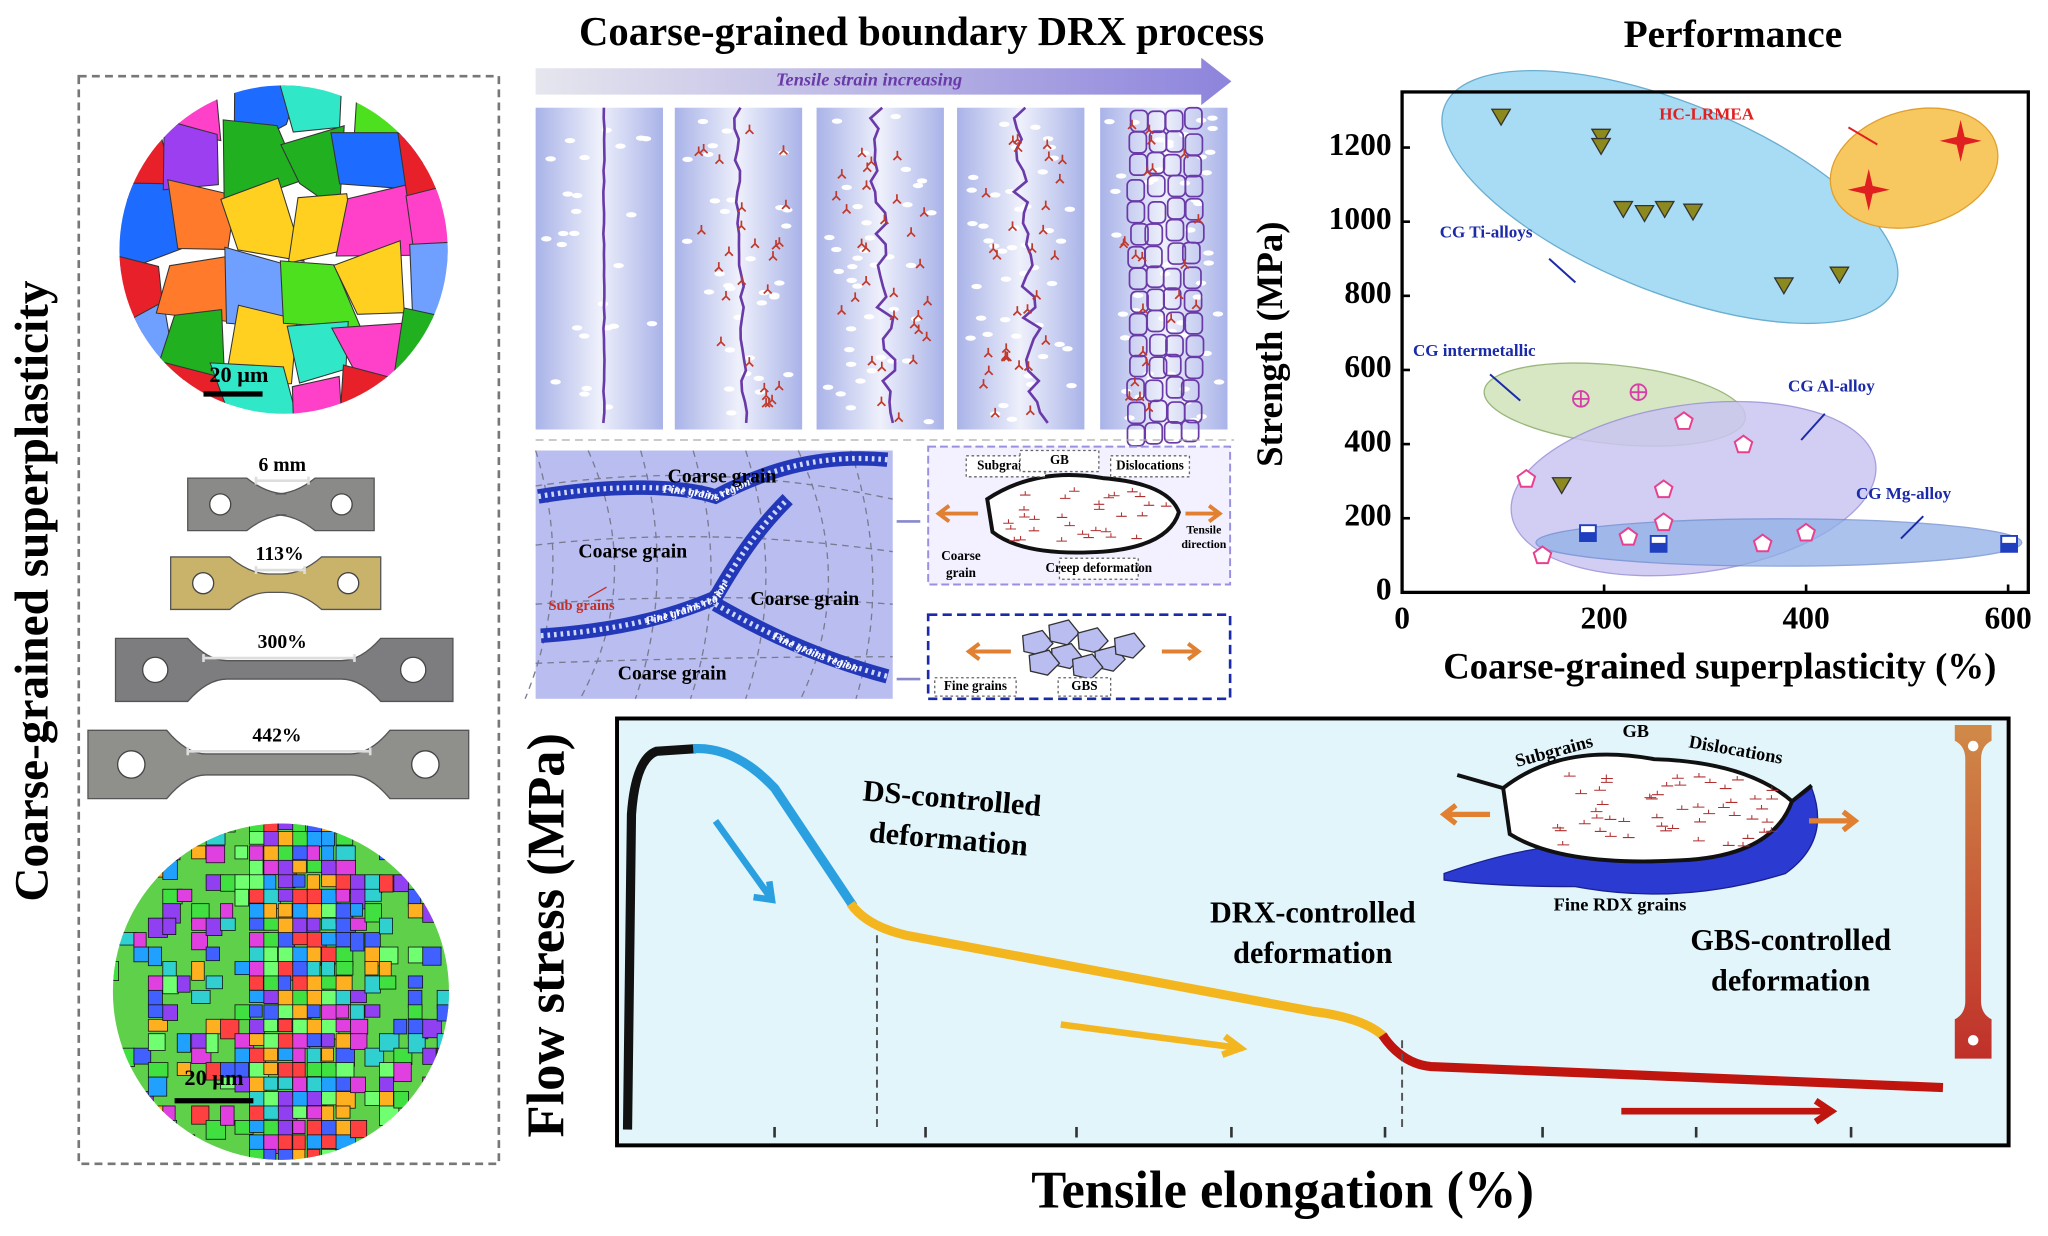  What do you see at coordinates (1620, 905) in the screenshot?
I see `label: Fine RDX grains` at bounding box center [1620, 905].